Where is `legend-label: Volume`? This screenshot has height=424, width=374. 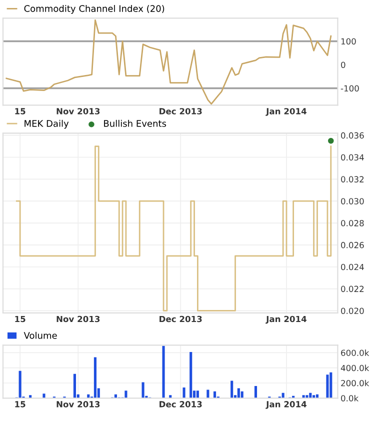
legend-label: Volume is located at coordinates (40, 335).